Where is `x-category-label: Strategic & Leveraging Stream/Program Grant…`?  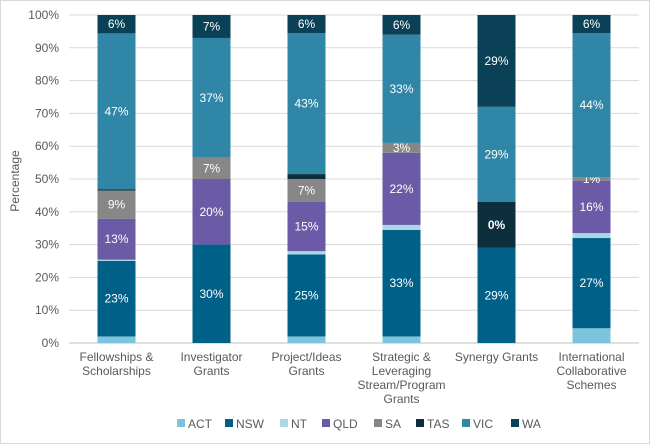
x-category-label: Strategic & Leveraging Stream/Program Grant… is located at coordinates (401, 378).